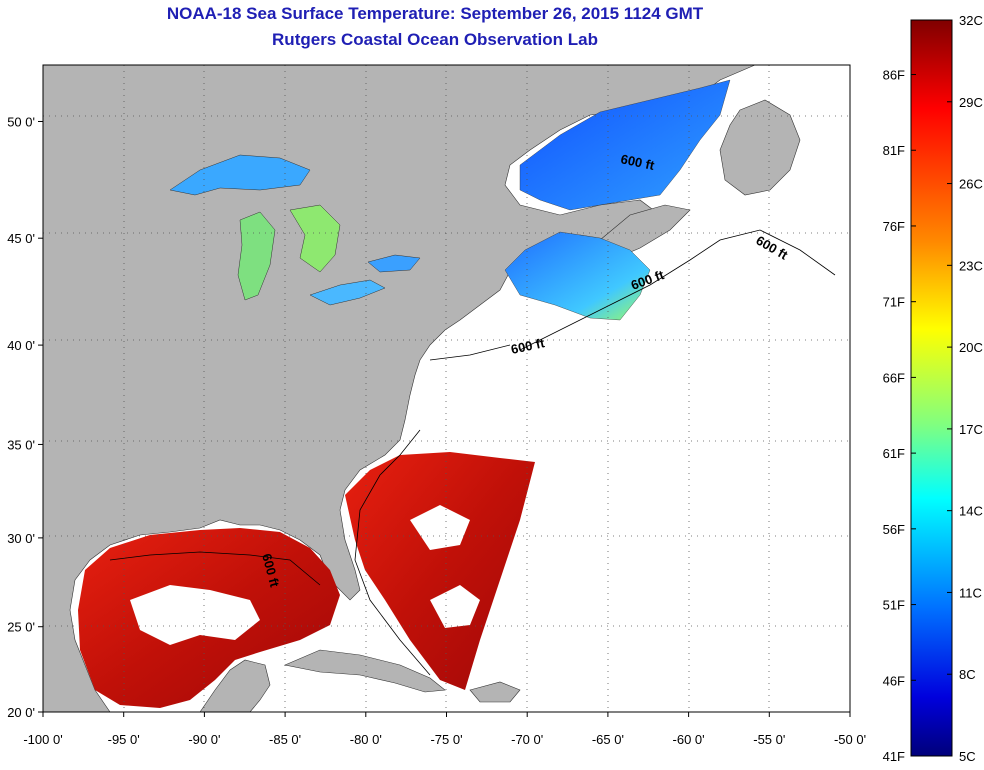 The width and height of the screenshot is (984, 770). I want to click on cloud-gap-gulf, so click(195, 615).